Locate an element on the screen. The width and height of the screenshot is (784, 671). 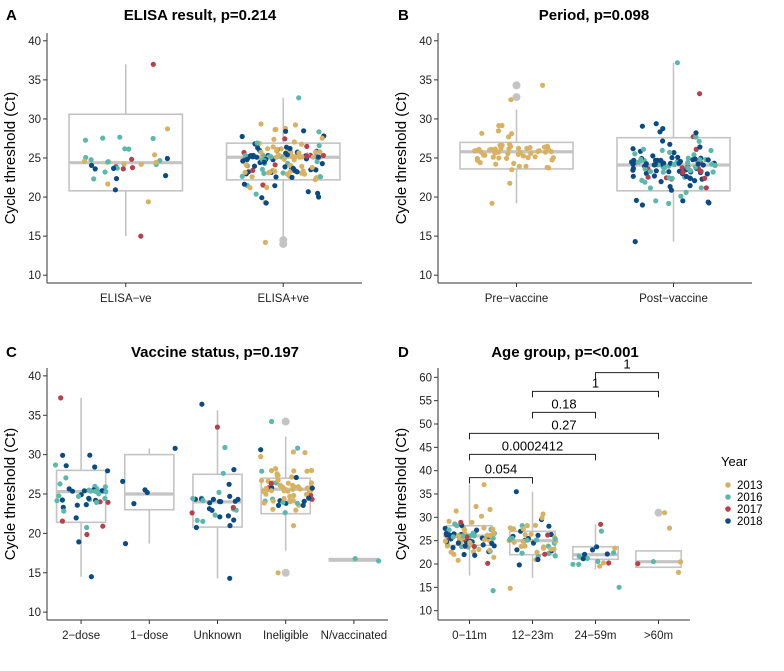
y-tick-label: 30 is located at coordinates (34, 120).